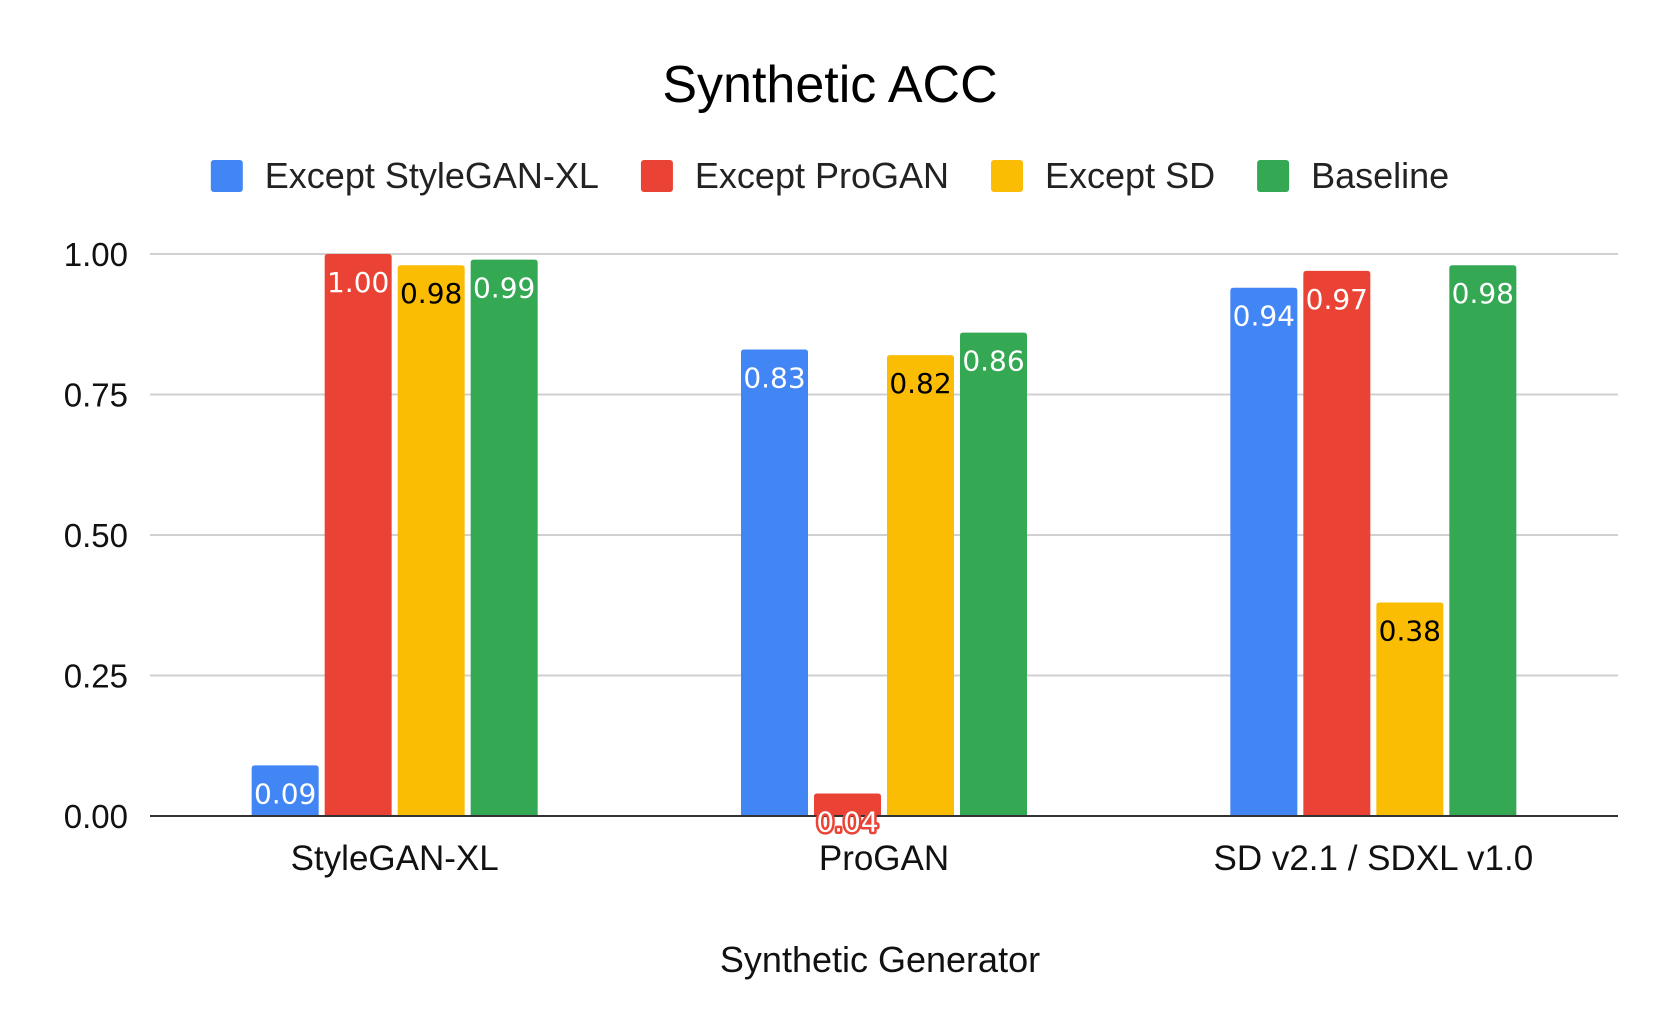  Describe the element at coordinates (96, 816) in the screenshot. I see `y-tick-label: 0.00` at that location.